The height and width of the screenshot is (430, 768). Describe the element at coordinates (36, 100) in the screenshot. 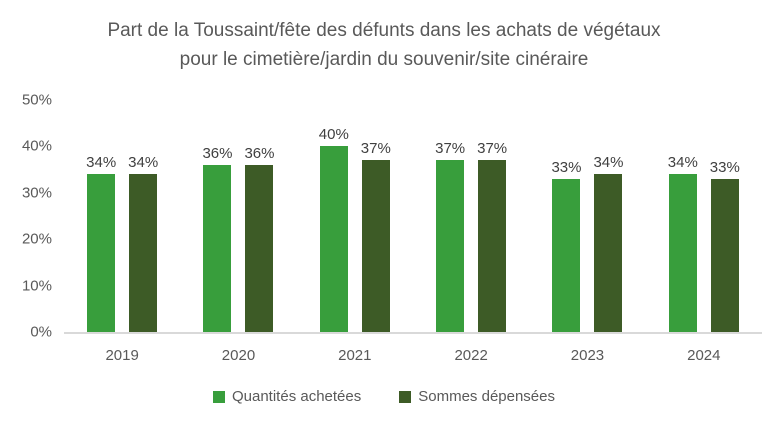

I see `y-tick-label-50: 50%` at that location.